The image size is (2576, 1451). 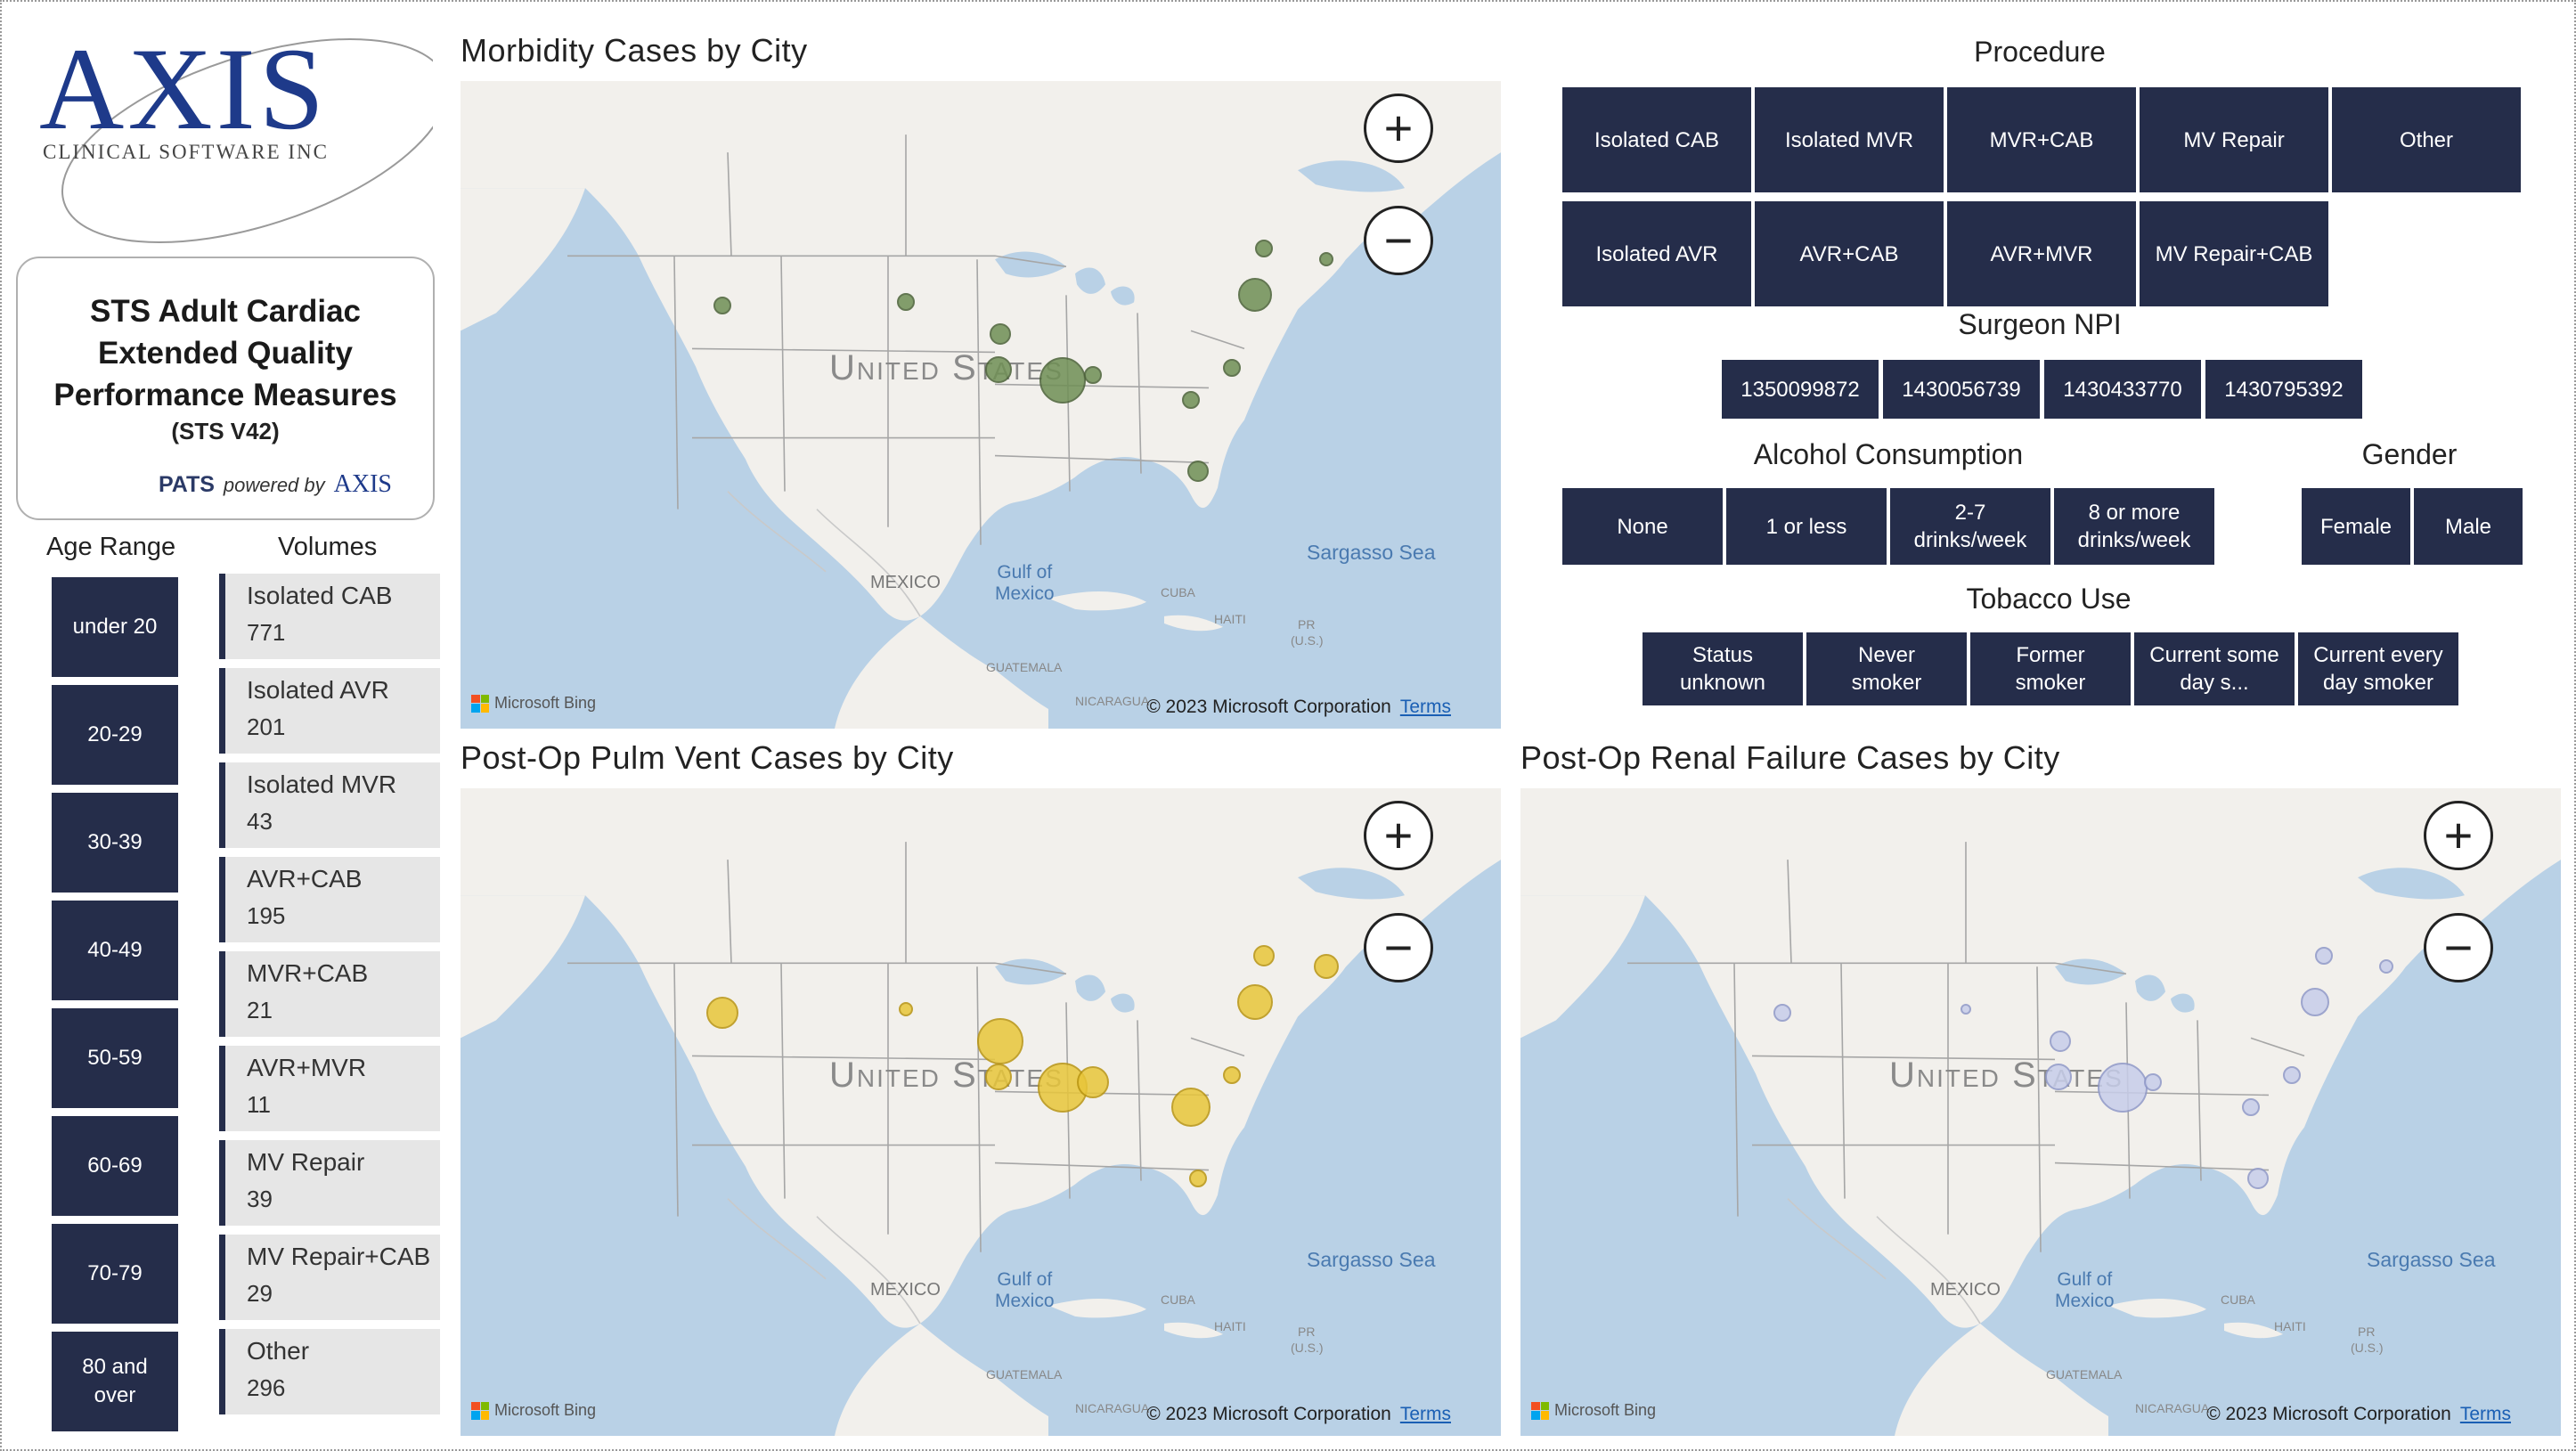 I want to click on npi-btn-2: 1430056739, so click(x=1962, y=389).